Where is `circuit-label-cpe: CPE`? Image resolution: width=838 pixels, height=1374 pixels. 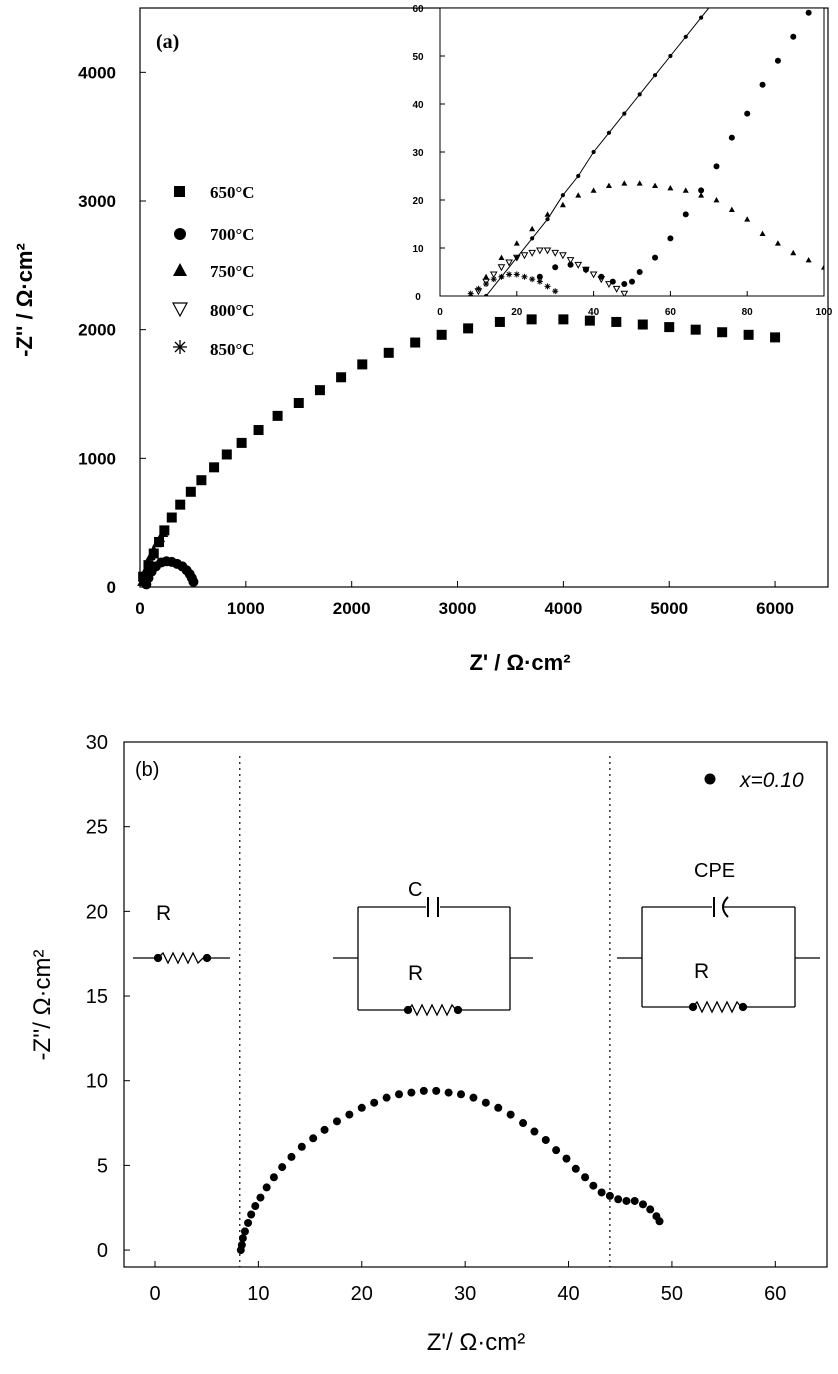 circuit-label-cpe: CPE is located at coordinates (714, 871).